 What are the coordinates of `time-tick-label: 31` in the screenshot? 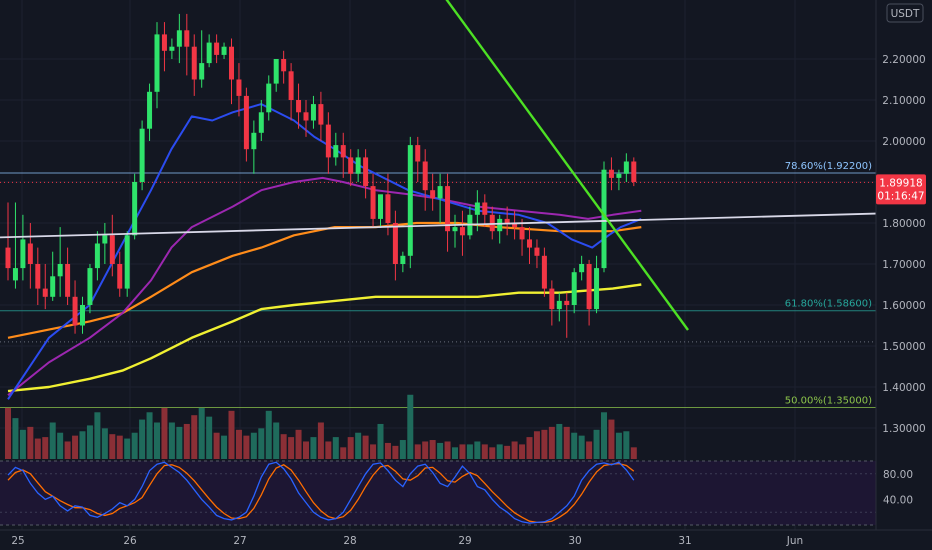 It's located at (684, 541).